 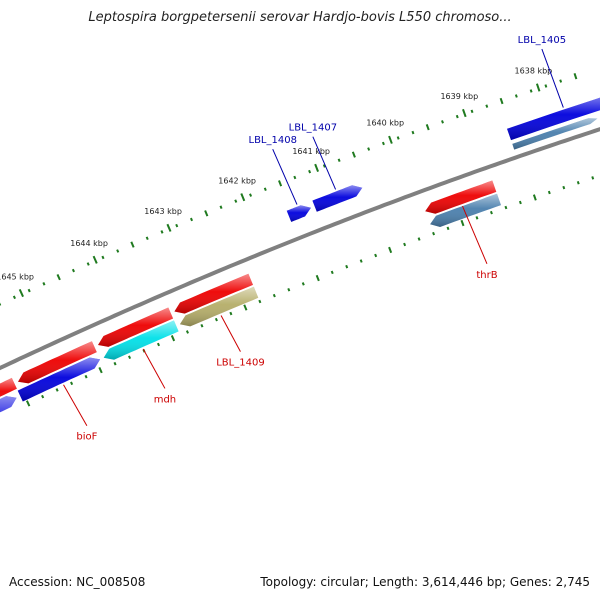 I want to click on gene-label: LBL_1405, so click(x=542, y=40).